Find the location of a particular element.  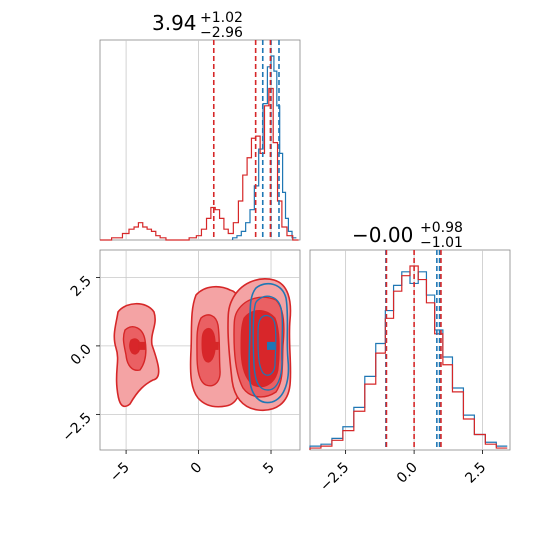

bl-ytick-label-0: 2.5 is located at coordinates (81, 286).